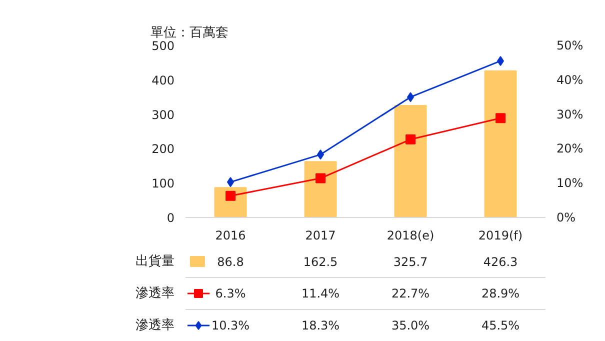 The height and width of the screenshot is (341, 605). Describe the element at coordinates (500, 262) in the screenshot. I see `data-label: 426.3` at that location.